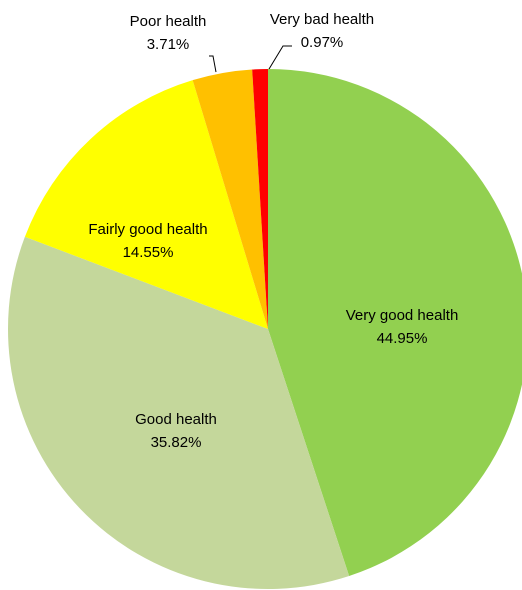 This screenshot has width=522, height=590. I want to click on slice-value: 44.95%, so click(402, 338).